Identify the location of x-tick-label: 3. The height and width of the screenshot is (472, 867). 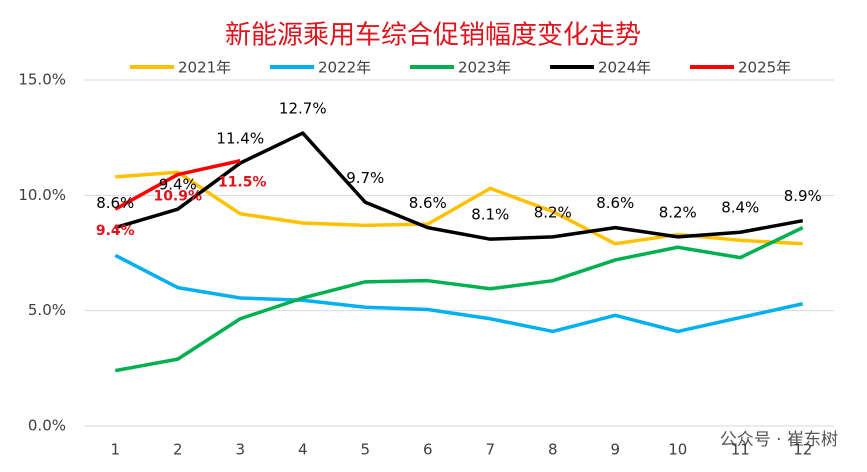
(240, 450).